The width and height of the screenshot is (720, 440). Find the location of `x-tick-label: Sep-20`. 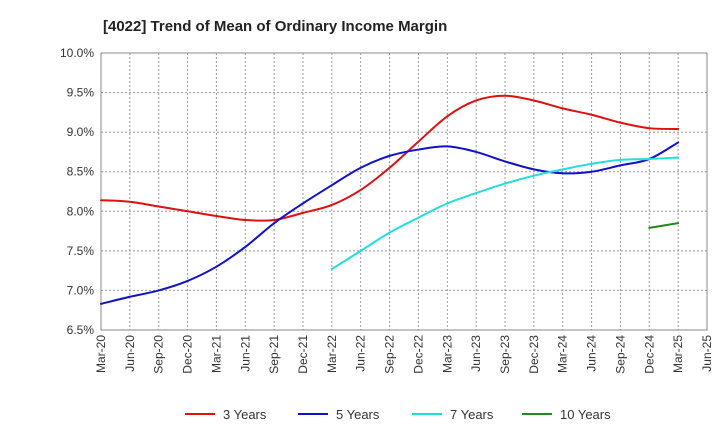

x-tick-label: Sep-20 is located at coordinates (159, 354).